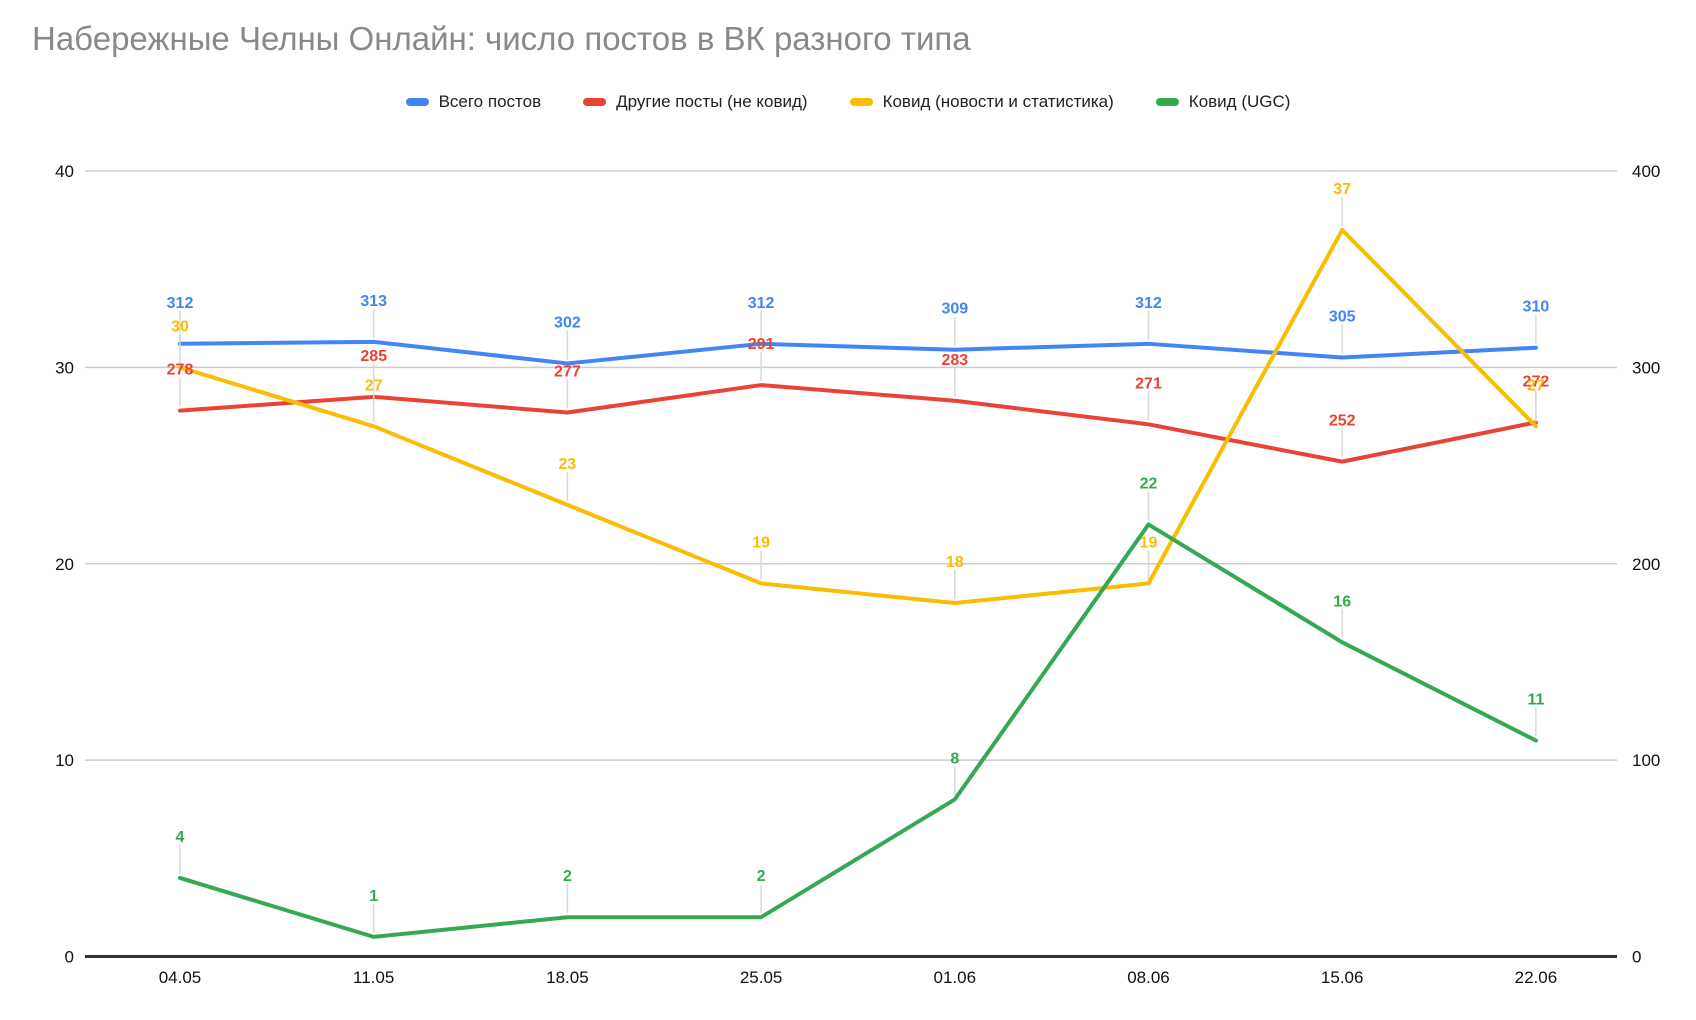 This screenshot has width=1696, height=1020. Describe the element at coordinates (1646, 171) in the screenshot. I see `right-axis-tick-label: 400` at that location.